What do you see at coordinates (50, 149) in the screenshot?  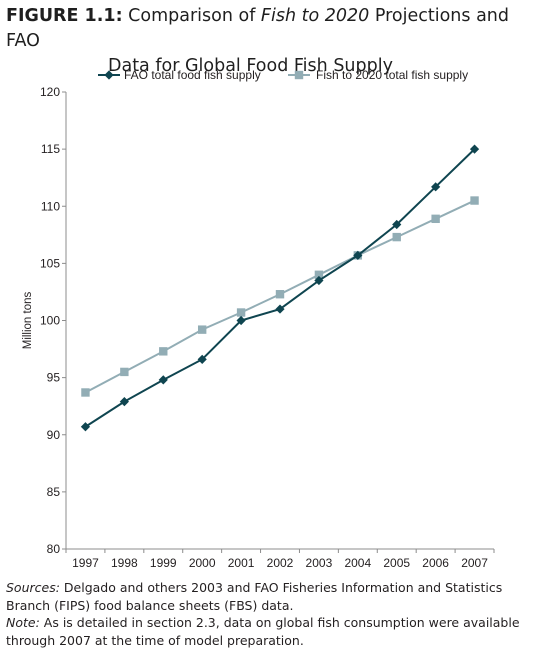 I see `y-tick-label: 115` at bounding box center [50, 149].